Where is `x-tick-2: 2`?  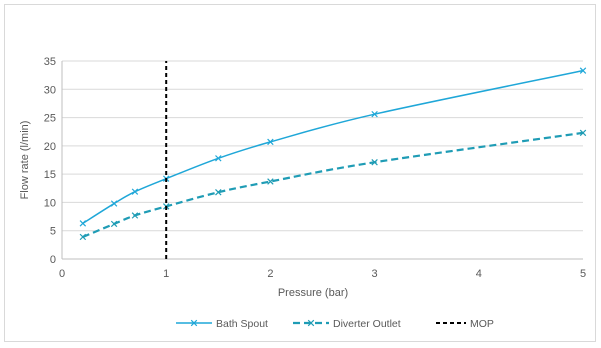 x-tick-2: 2 is located at coordinates (270, 274).